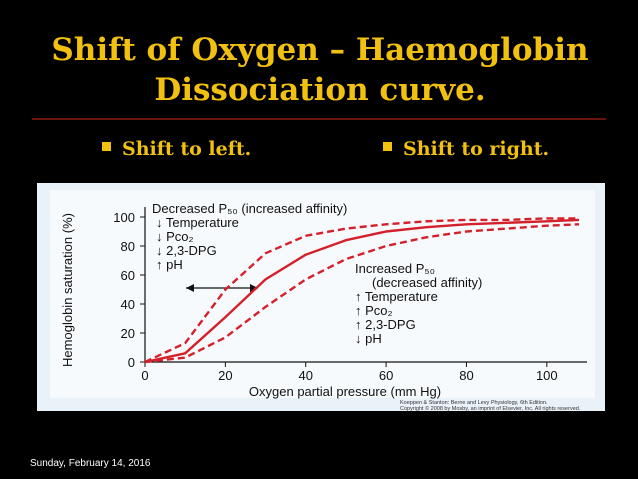 Image resolution: width=638 pixels, height=479 pixels. Describe the element at coordinates (222, 288) in the screenshot. I see `shift-arrow-head` at that location.